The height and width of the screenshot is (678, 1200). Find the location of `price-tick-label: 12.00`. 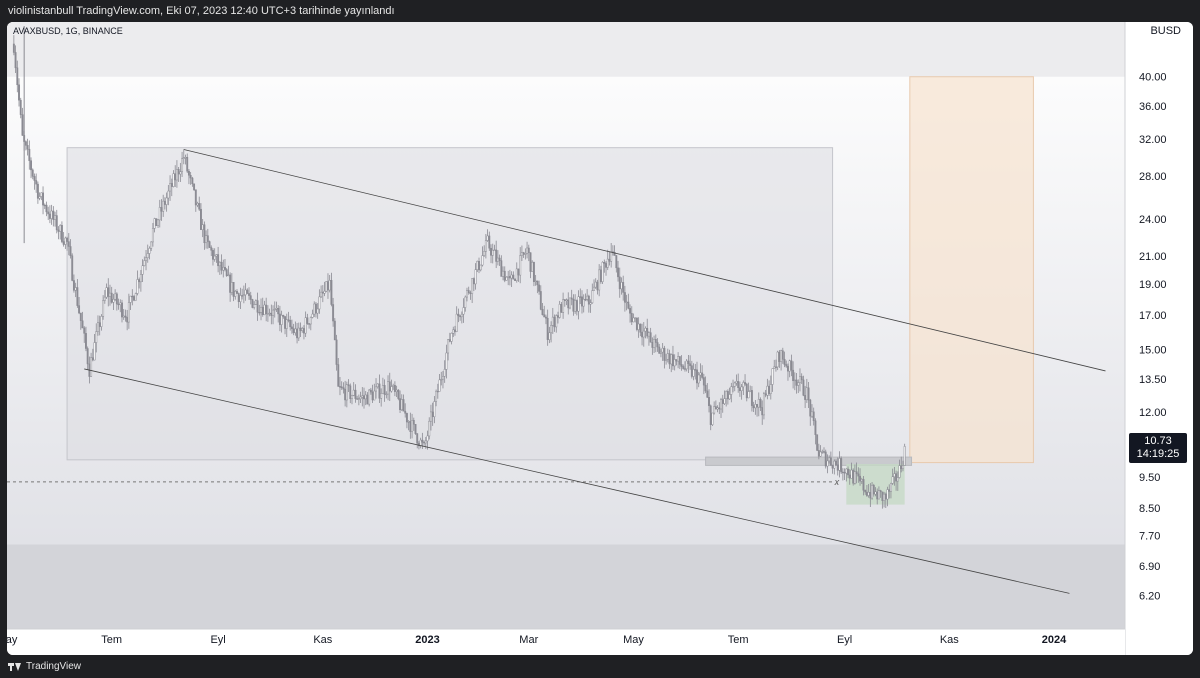

price-tick-label: 12.00 is located at coordinates (1153, 413).